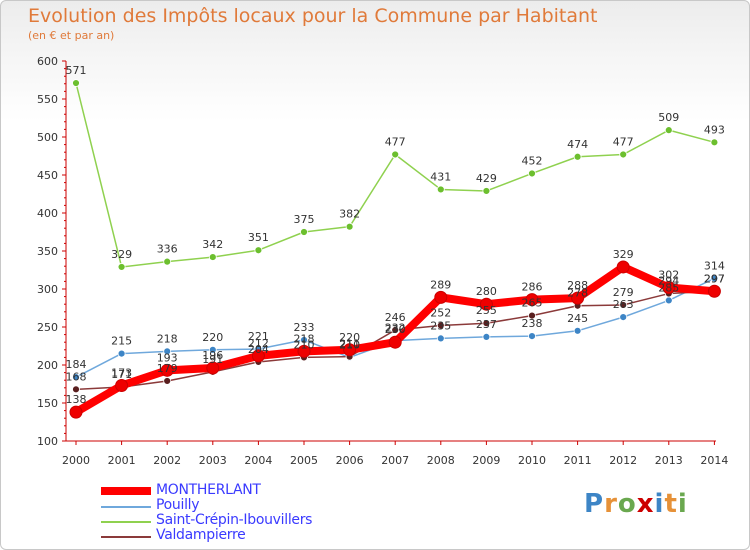 The height and width of the screenshot is (550, 750). What do you see at coordinates (304, 338) in the screenshot?
I see `data-label-montherlant: 218` at bounding box center [304, 338].